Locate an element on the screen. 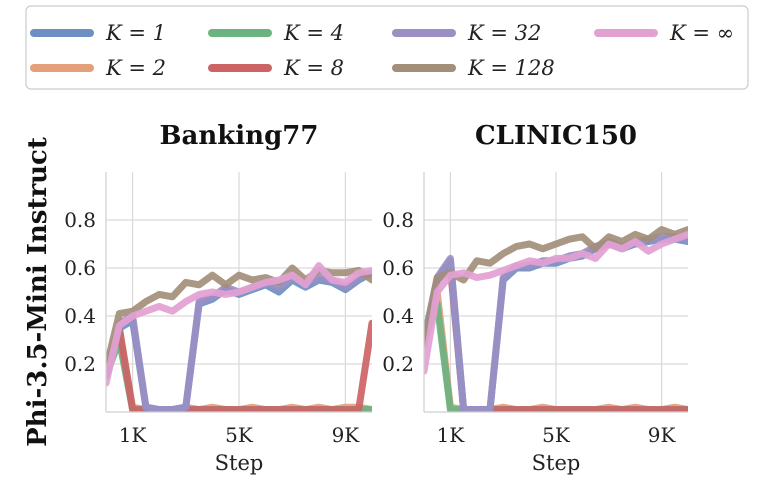  legend-entry-k1: K = 1 is located at coordinates (98, 33).